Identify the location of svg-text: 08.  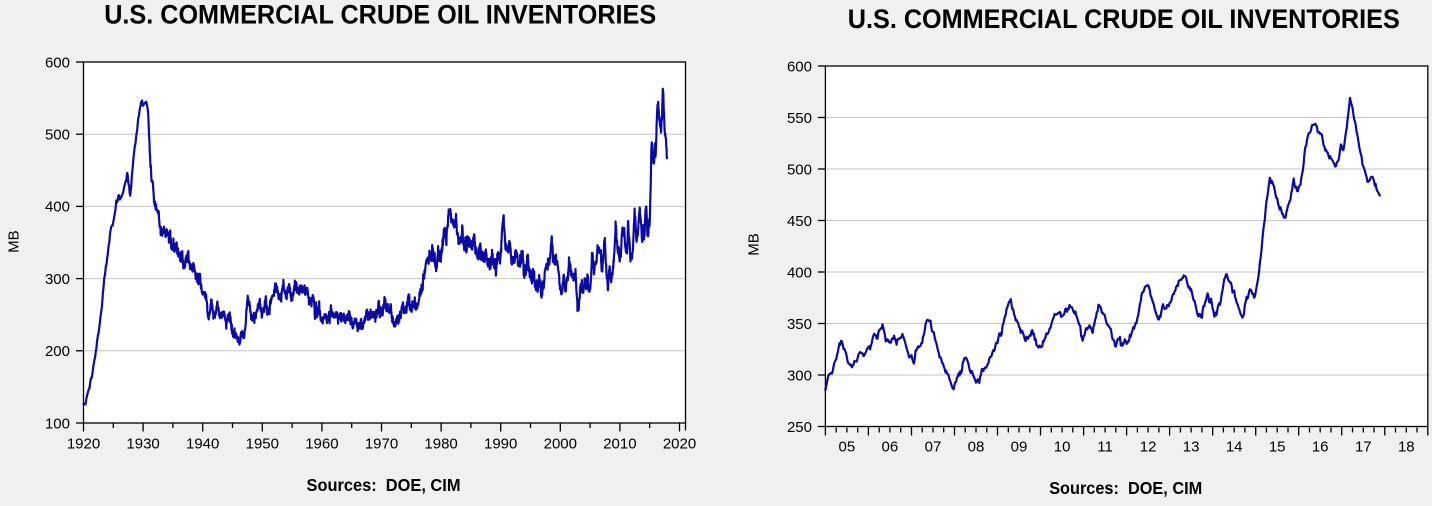
(976, 447).